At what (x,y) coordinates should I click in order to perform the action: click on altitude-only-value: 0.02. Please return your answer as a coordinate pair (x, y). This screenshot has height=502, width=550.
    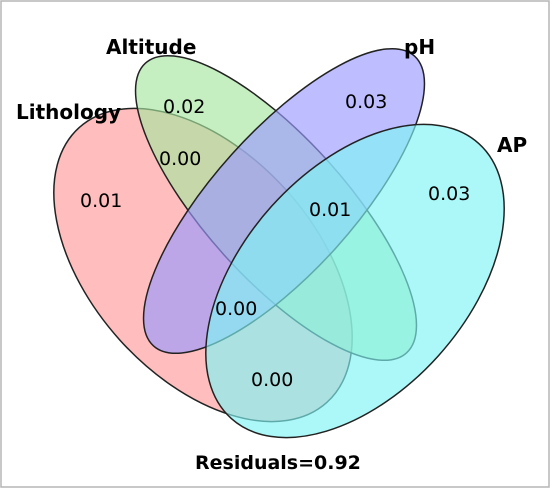
    Looking at the image, I should click on (184, 107).